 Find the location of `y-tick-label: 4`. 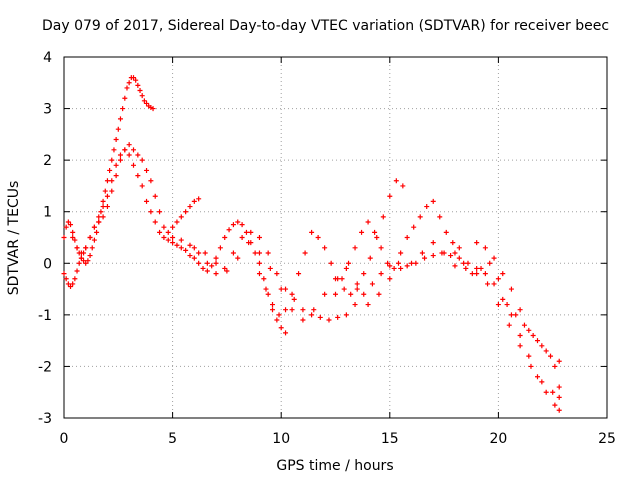

y-tick-label: 4 is located at coordinates (47, 58).